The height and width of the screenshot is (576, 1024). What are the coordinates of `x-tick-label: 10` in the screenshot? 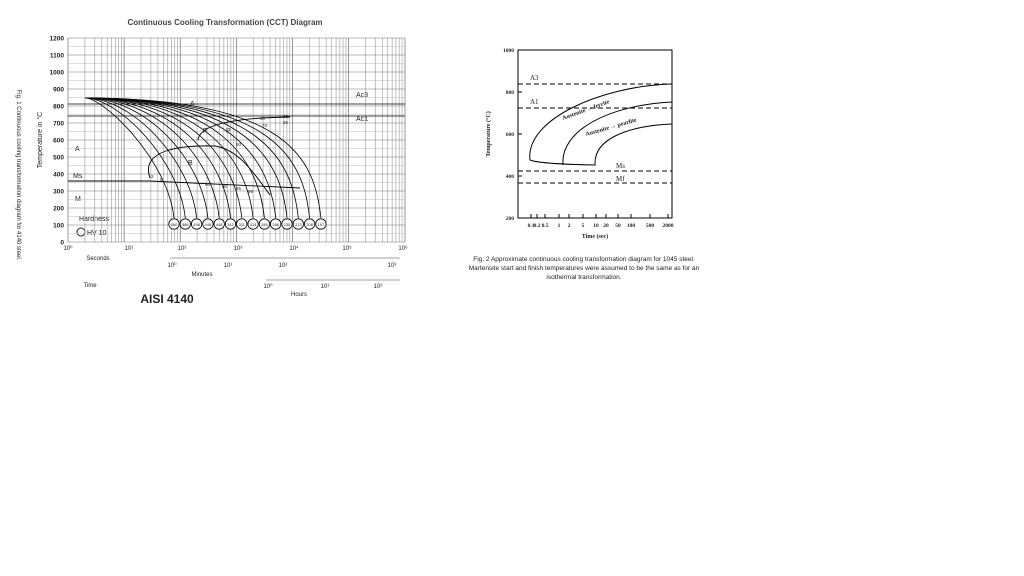 It's located at (596, 226).